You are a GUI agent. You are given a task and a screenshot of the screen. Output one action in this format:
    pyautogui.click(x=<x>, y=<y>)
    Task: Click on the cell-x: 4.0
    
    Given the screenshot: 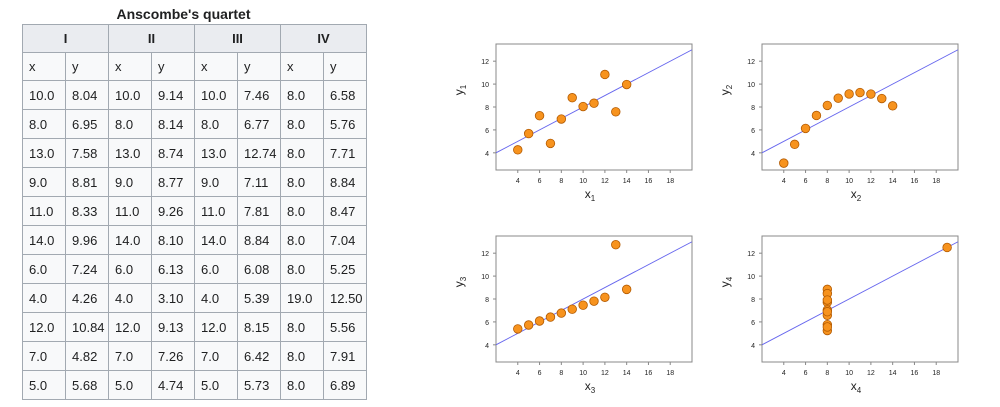 What is the action you would take?
    pyautogui.click(x=216, y=298)
    